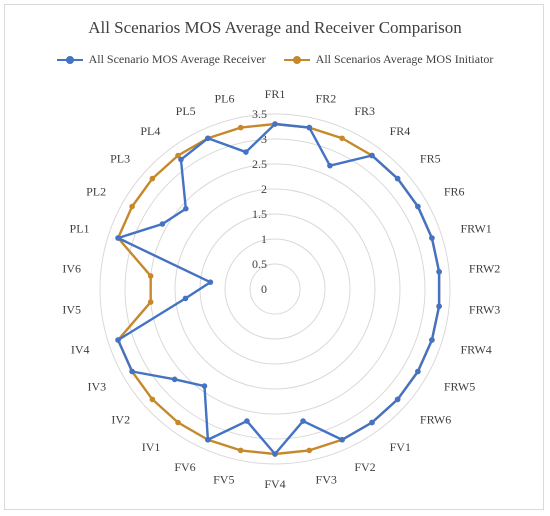  I want to click on category-label: IV3, so click(96, 387).